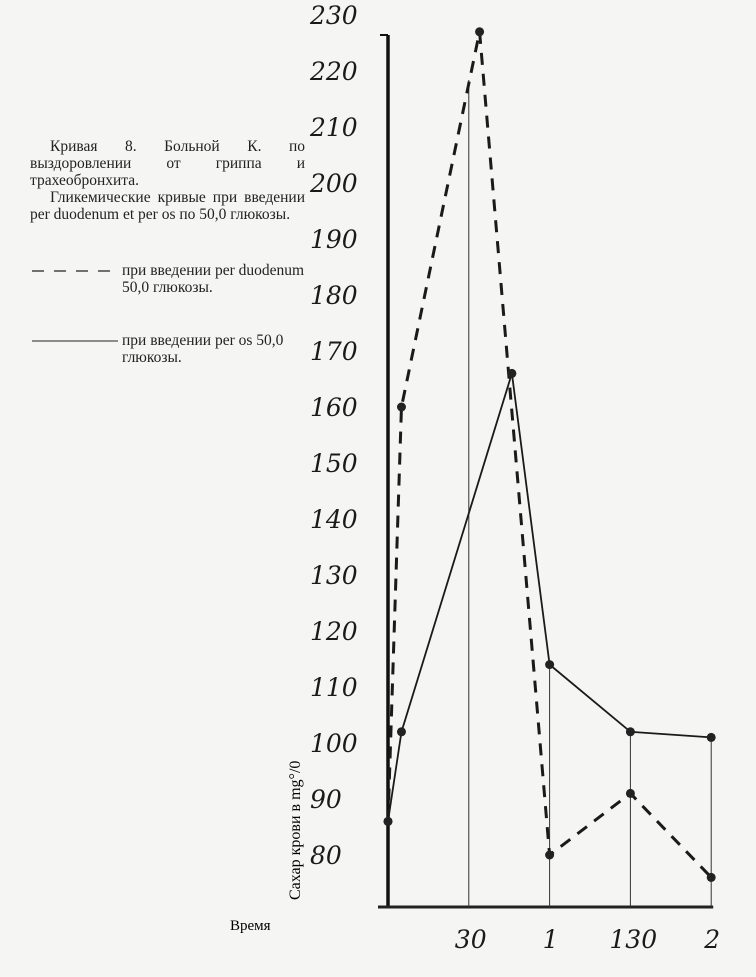 The image size is (756, 977). I want to click on y-tick-label: 200, so click(333, 183).